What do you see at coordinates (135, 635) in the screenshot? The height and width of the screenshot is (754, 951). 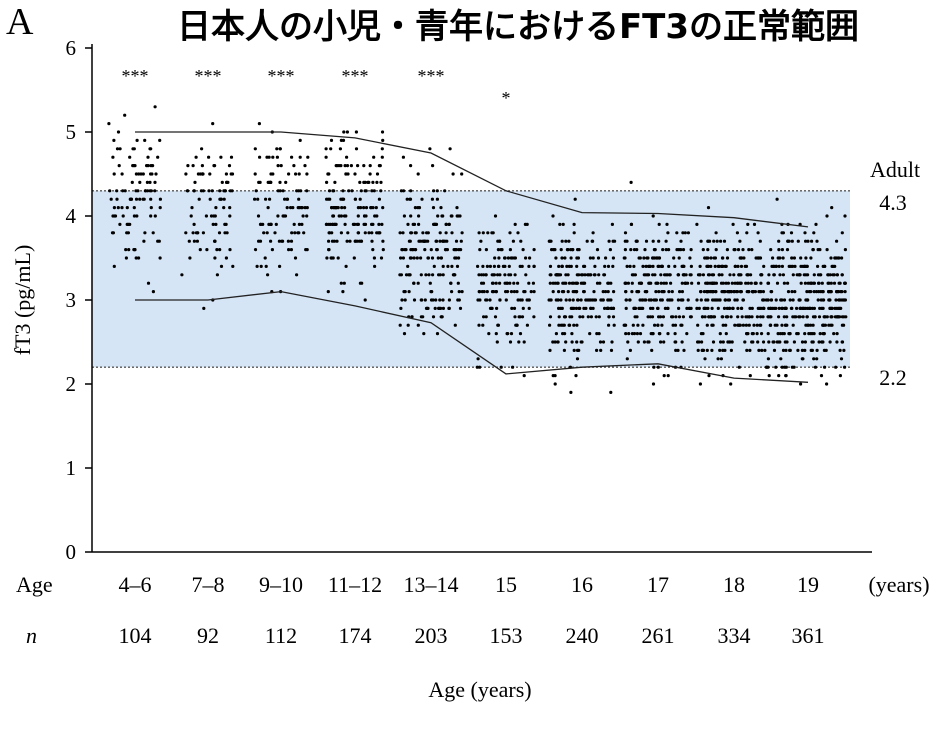 I see `n-value-label: 104` at bounding box center [135, 635].